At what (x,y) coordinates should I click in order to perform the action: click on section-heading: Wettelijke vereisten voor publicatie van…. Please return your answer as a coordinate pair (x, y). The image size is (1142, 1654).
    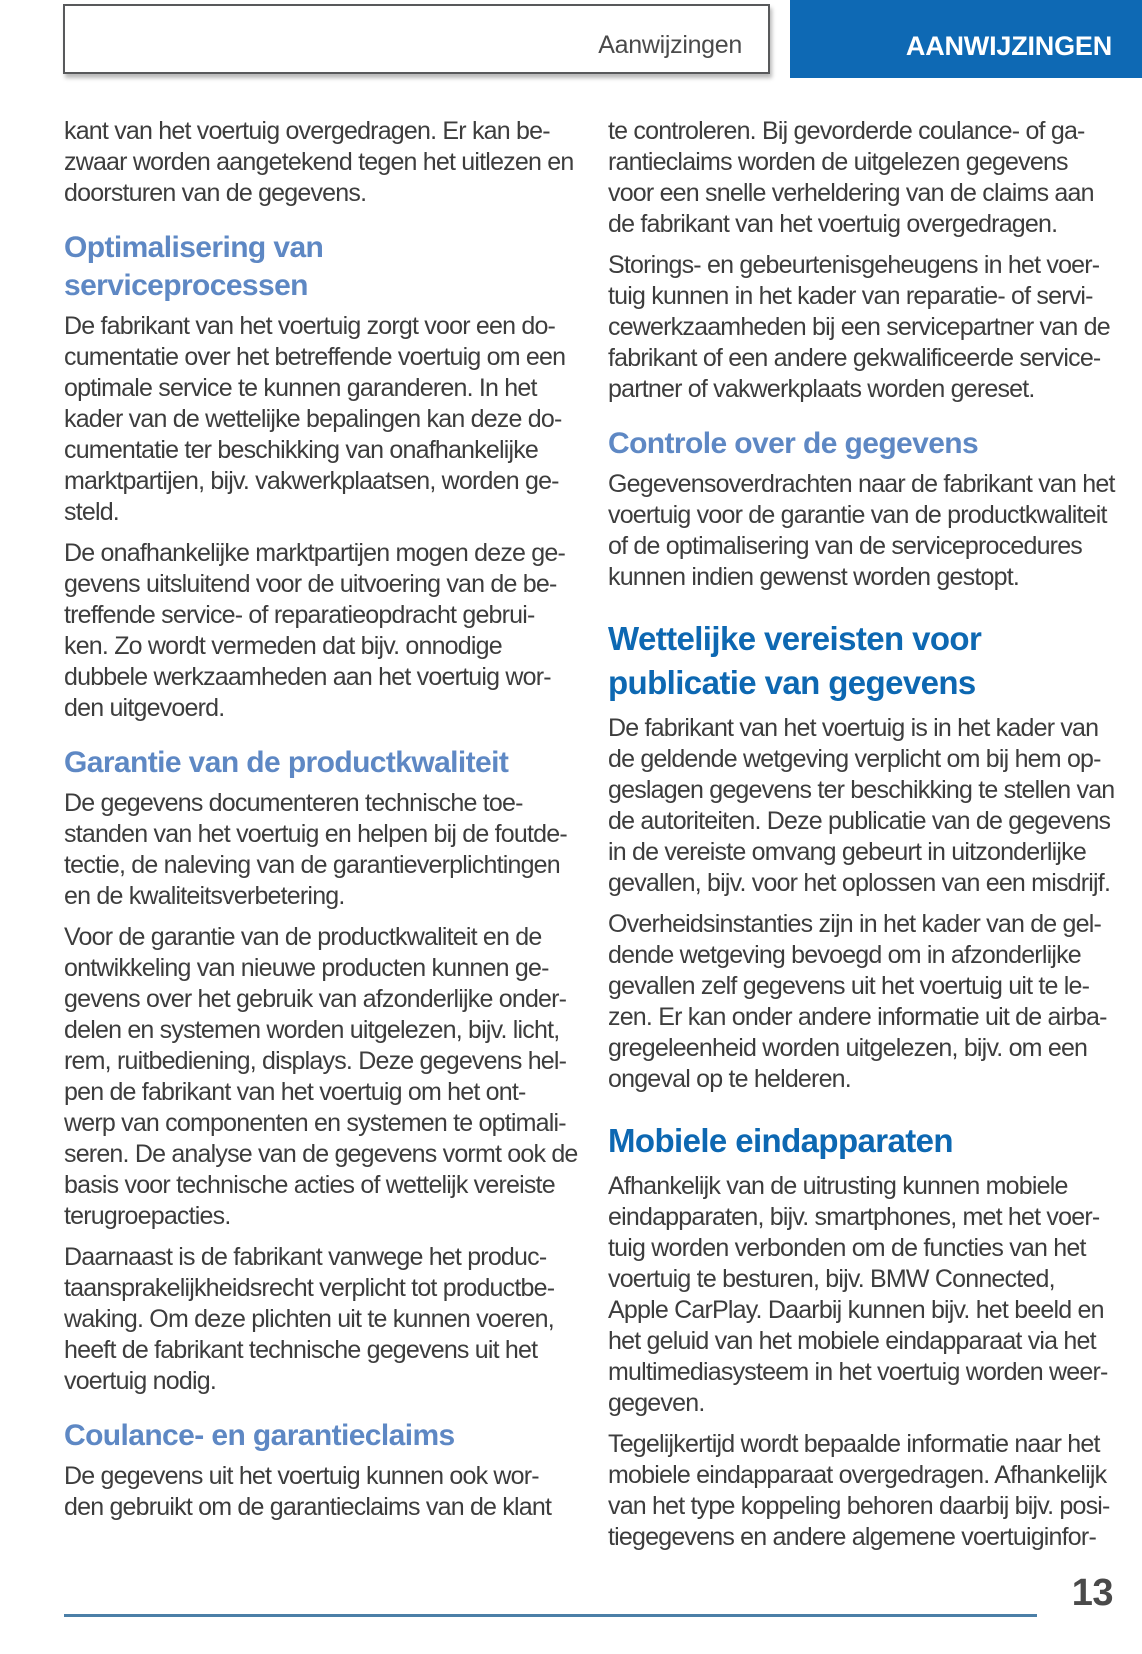
    Looking at the image, I should click on (795, 660).